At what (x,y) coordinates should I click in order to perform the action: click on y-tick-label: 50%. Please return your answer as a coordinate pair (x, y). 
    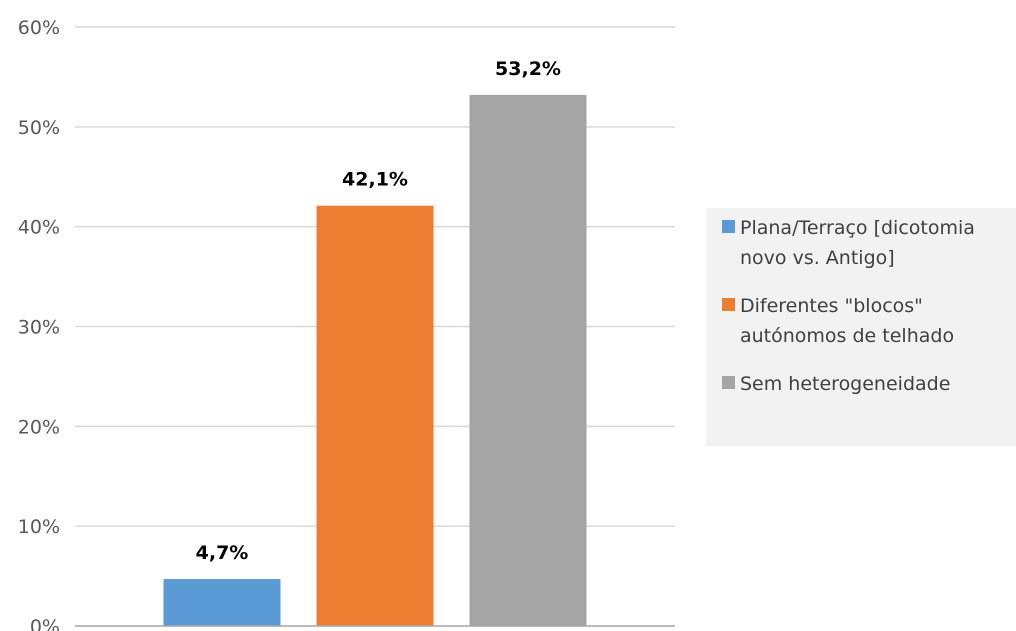
    Looking at the image, I should click on (39, 128).